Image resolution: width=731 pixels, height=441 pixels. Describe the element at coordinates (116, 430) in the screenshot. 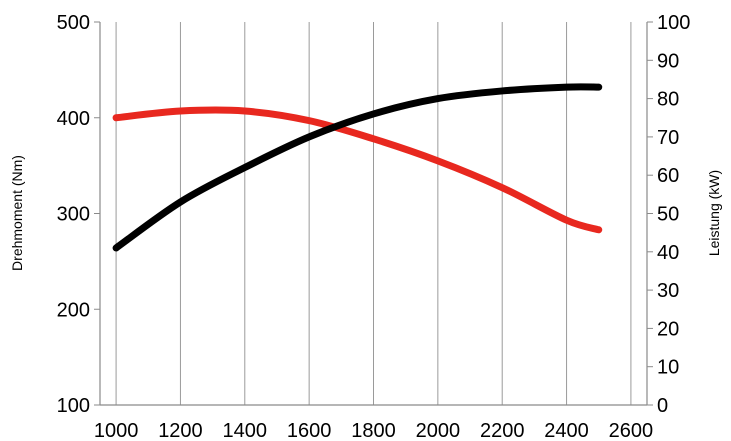

I see `x-tick-label: 1000` at that location.